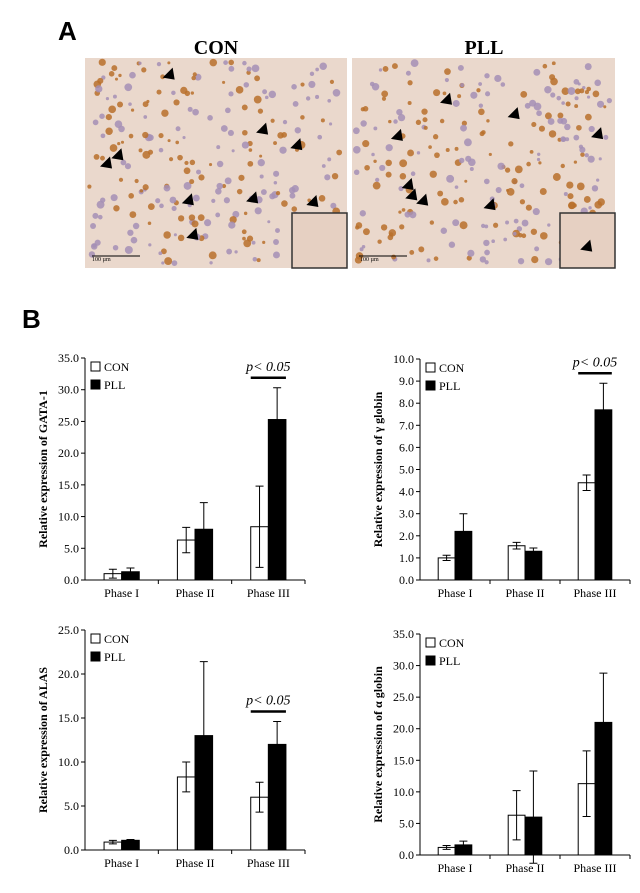 The height and width of the screenshot is (893, 640). I want to click on legend-label: CON, so click(452, 643).